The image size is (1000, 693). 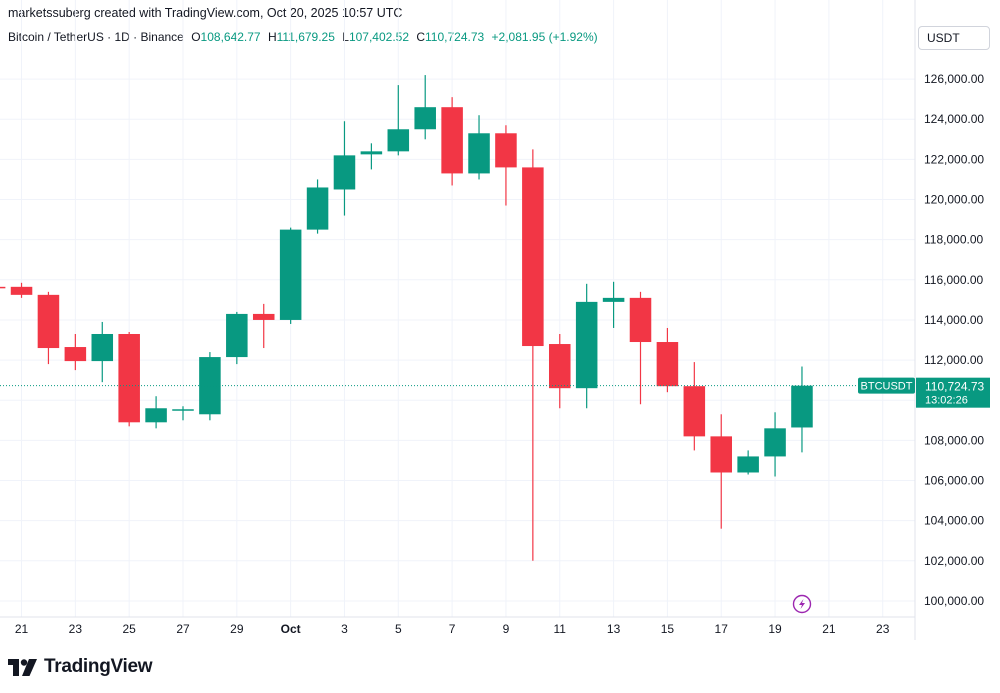 I want to click on time-tick-label: 15, so click(x=668, y=629).